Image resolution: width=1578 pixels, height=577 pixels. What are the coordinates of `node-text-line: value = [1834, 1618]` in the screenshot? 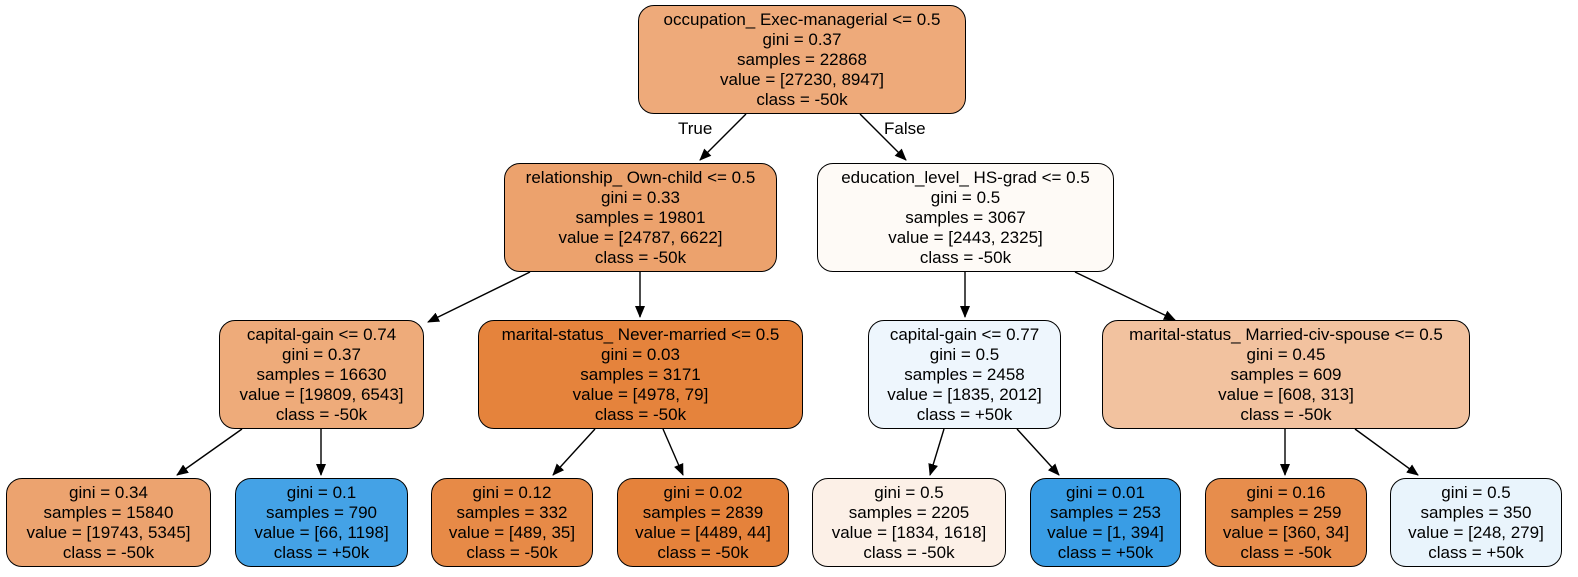 It's located at (909, 532).